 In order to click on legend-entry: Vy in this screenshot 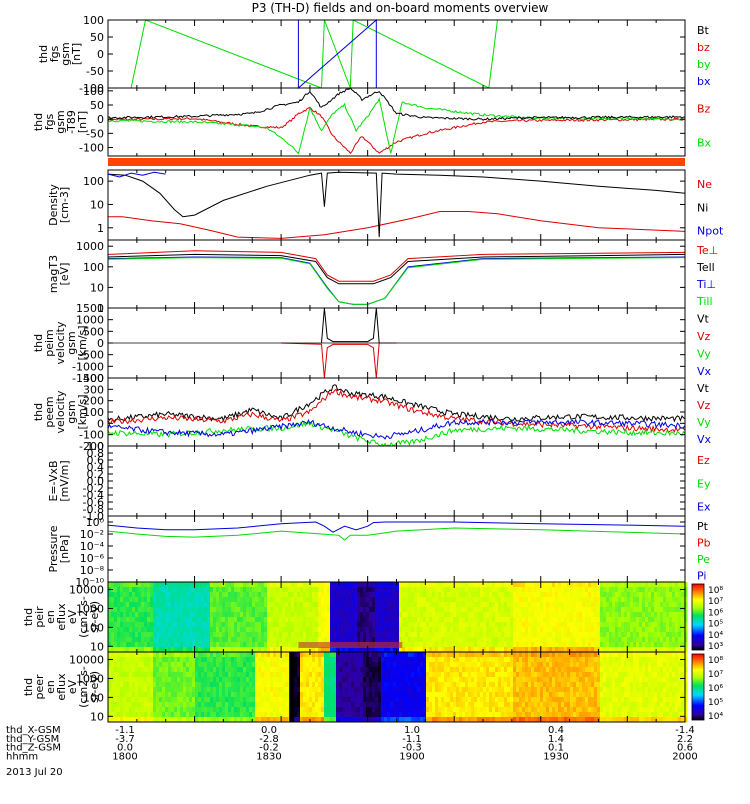, I will do `click(704, 422)`.